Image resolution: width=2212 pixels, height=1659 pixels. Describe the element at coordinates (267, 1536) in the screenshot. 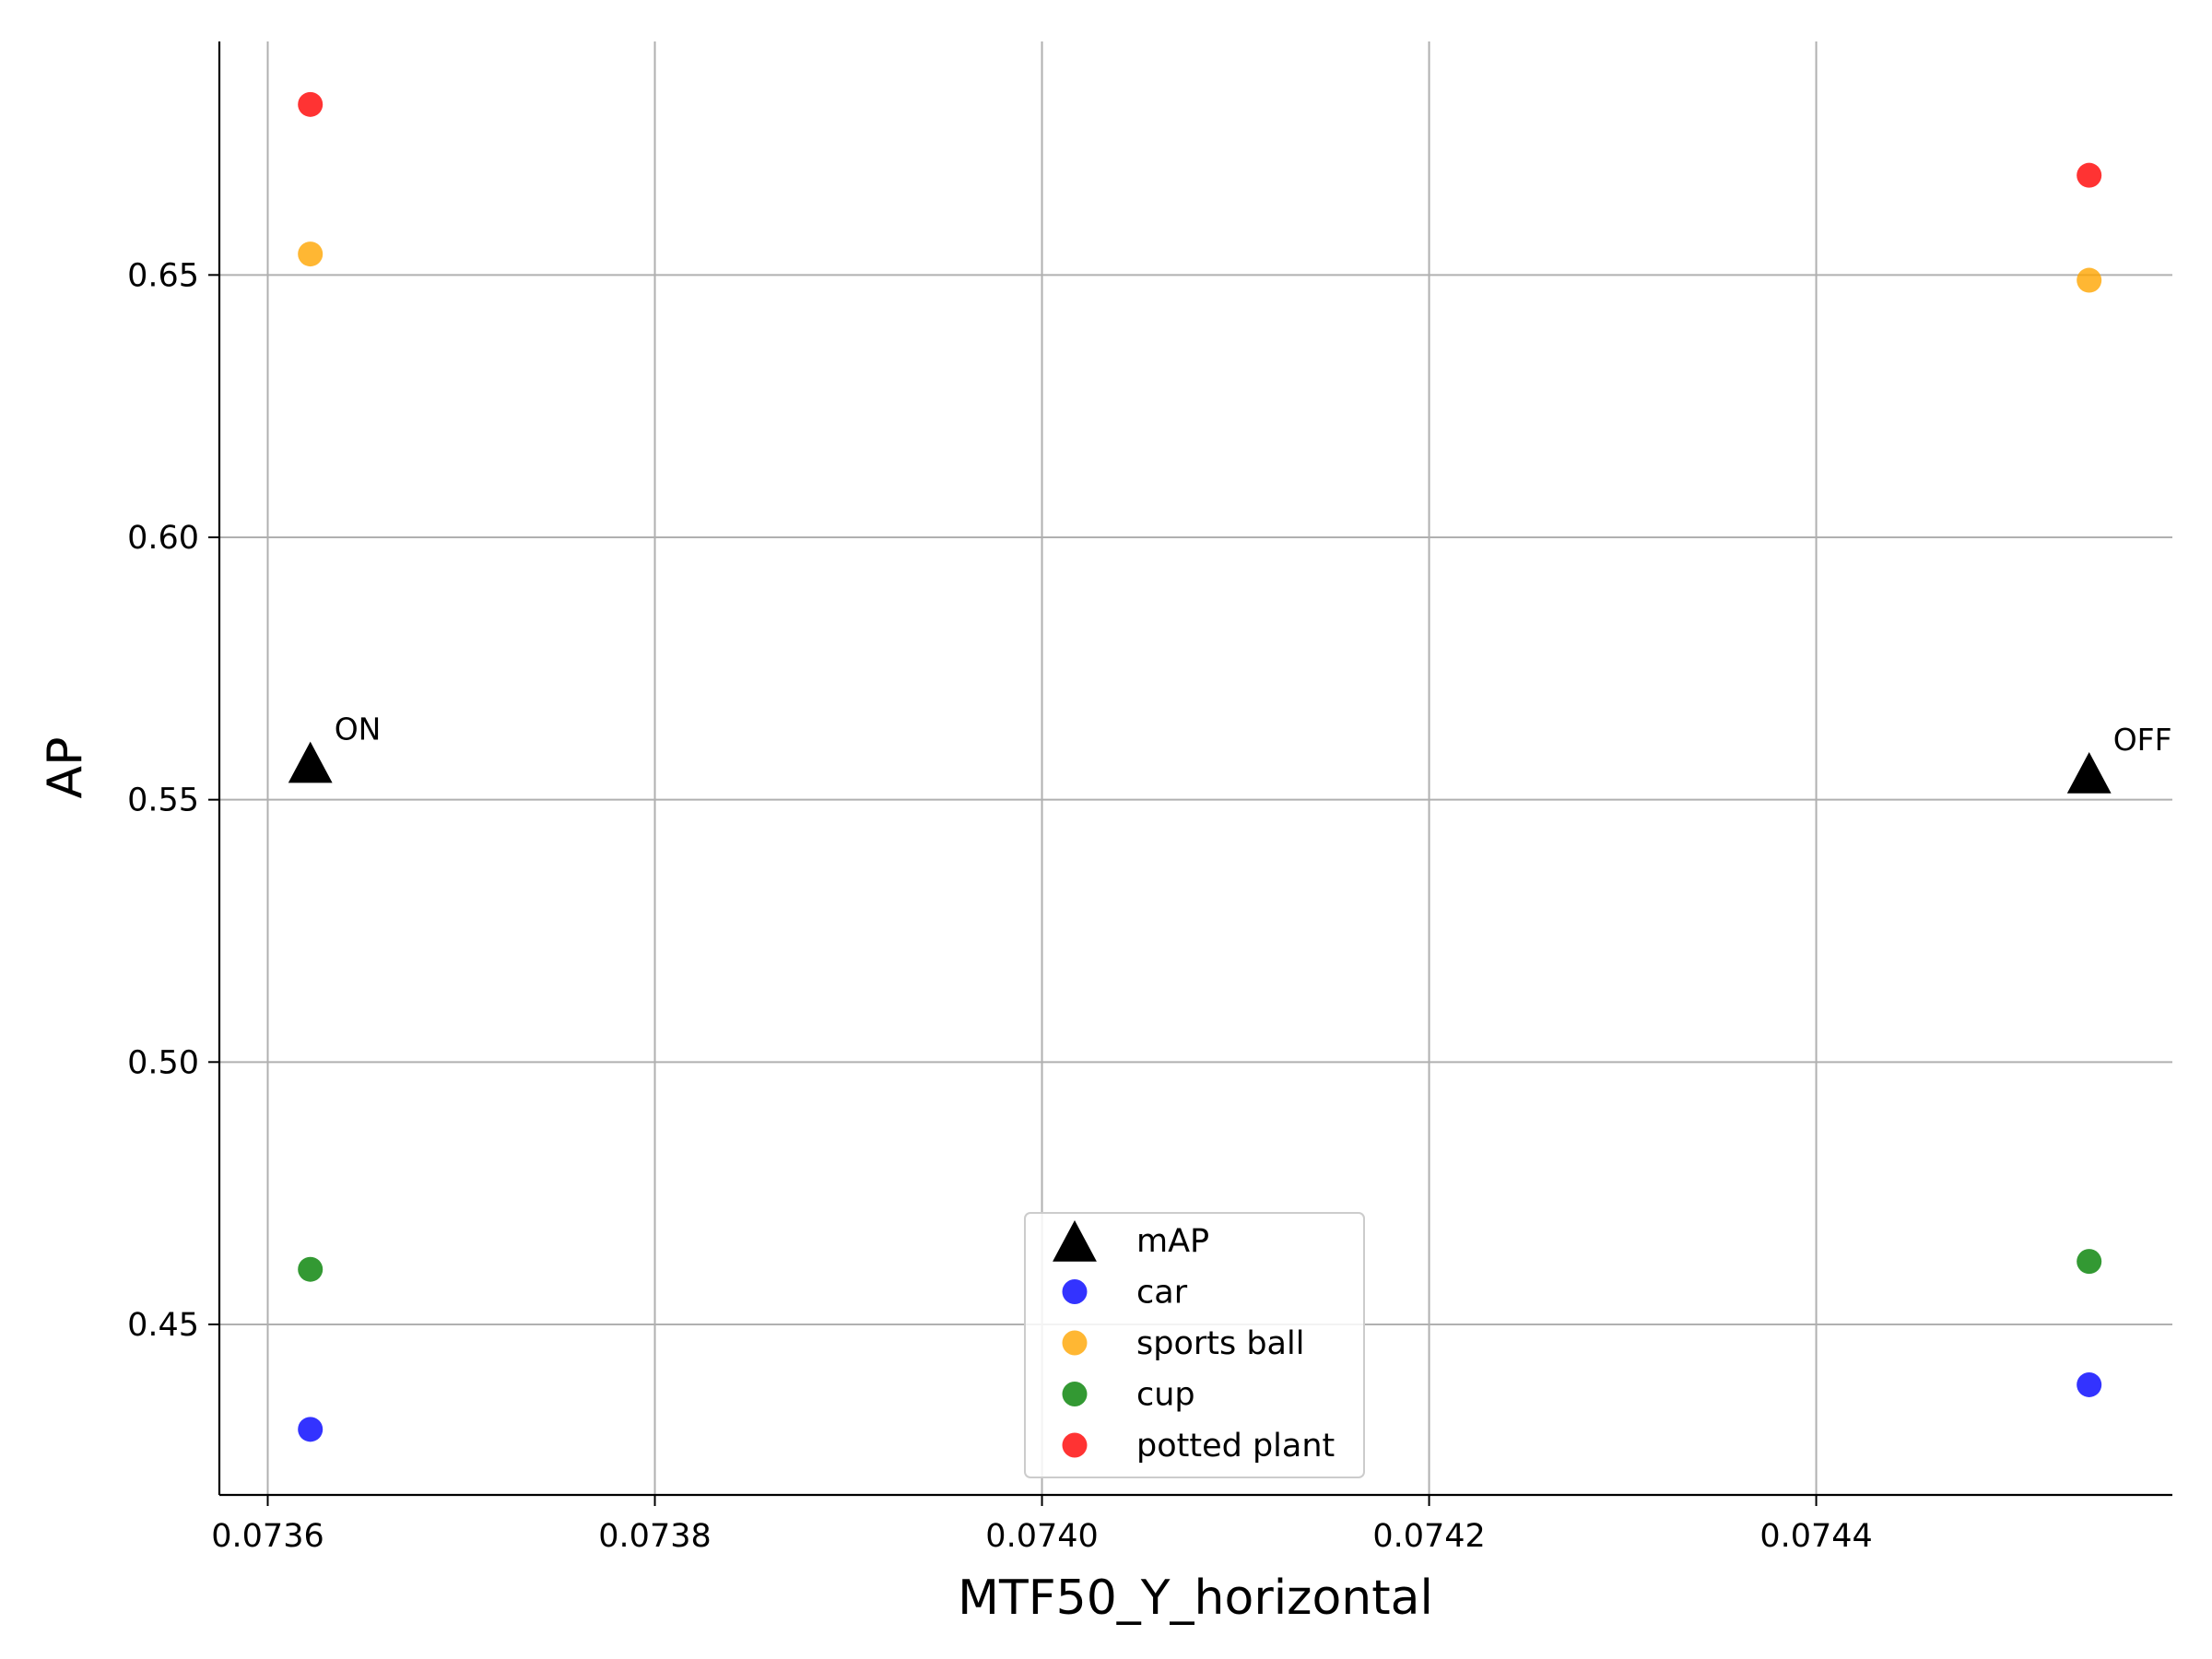

I see `x-tick-label: 0.0736` at that location.